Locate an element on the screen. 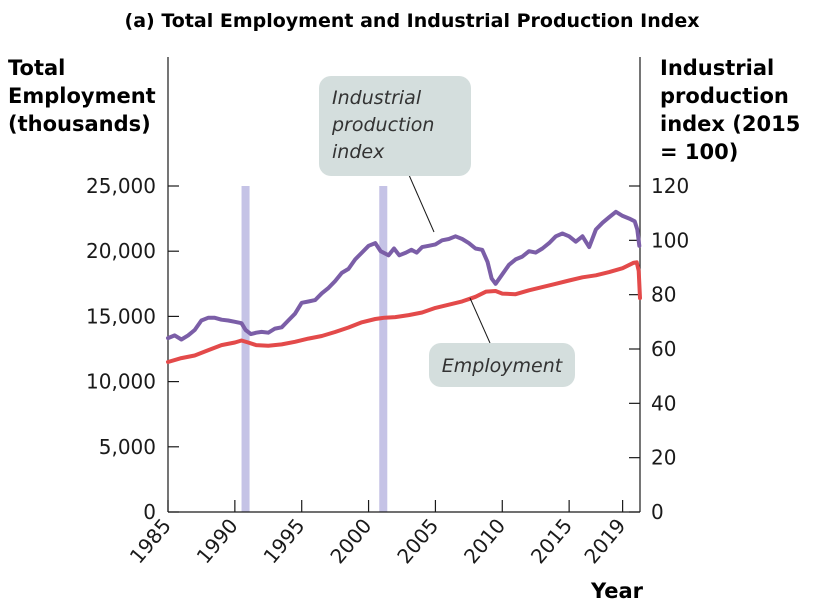  right-tick-label: 120 is located at coordinates (670, 186).